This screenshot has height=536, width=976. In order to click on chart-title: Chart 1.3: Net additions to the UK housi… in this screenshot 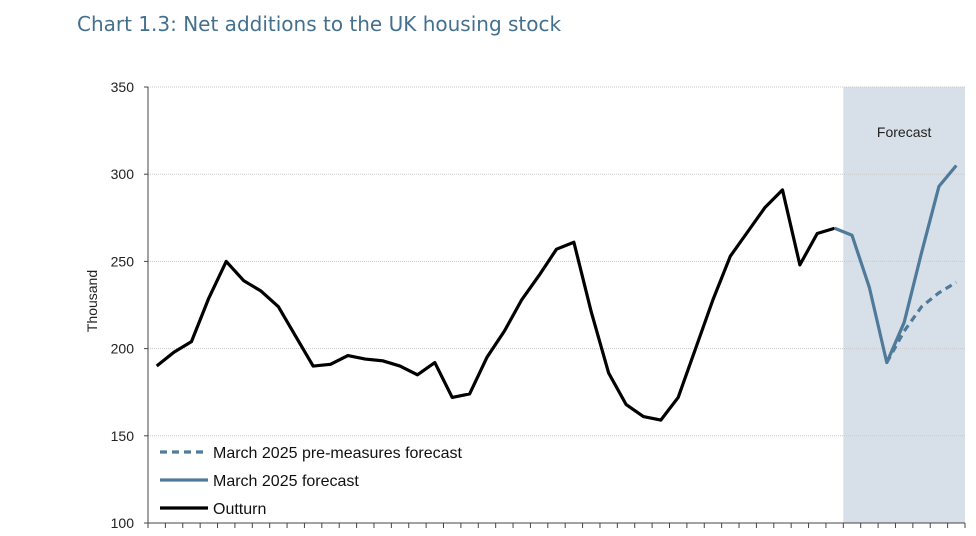, I will do `click(319, 24)`.